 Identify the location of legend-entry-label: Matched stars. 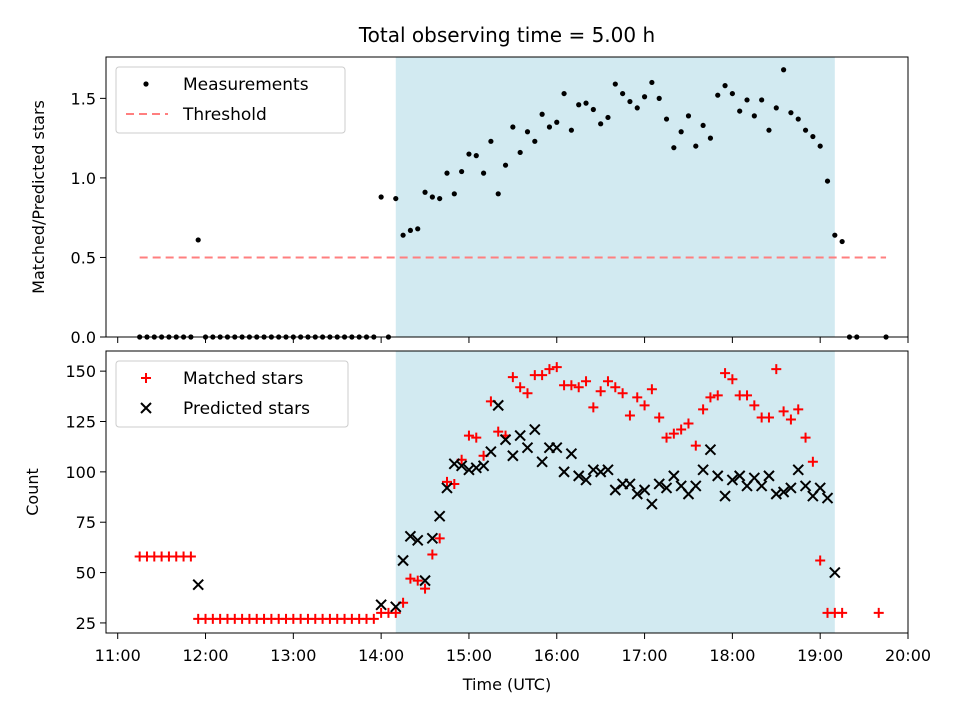
(243, 379).